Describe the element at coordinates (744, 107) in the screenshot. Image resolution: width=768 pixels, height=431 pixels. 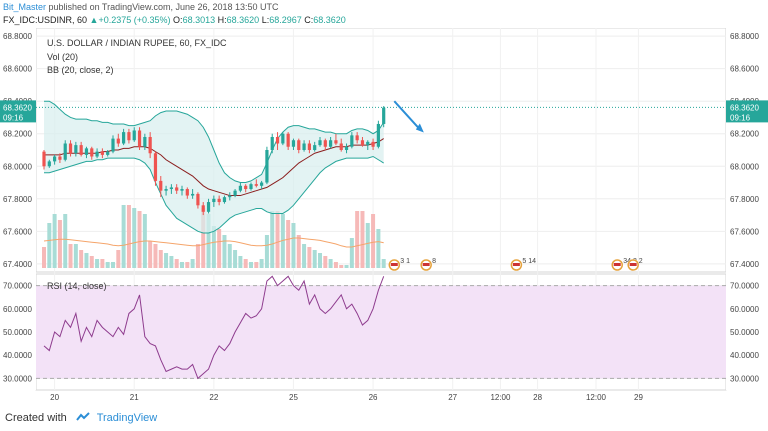
I see `last-price-label-right: 68.3620` at that location.